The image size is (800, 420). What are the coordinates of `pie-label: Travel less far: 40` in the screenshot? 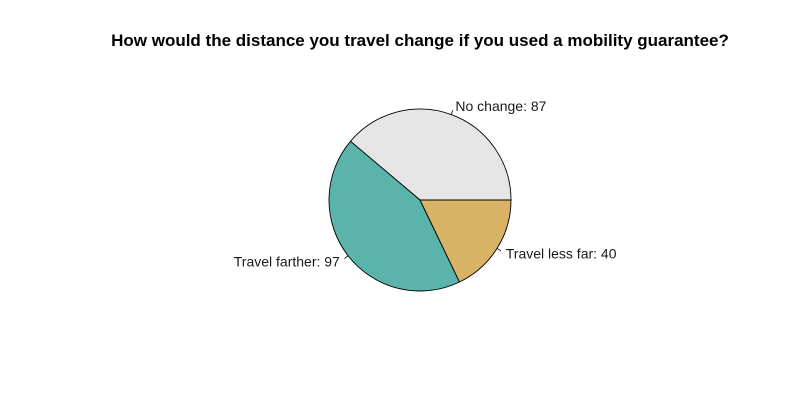 It's located at (561, 253).